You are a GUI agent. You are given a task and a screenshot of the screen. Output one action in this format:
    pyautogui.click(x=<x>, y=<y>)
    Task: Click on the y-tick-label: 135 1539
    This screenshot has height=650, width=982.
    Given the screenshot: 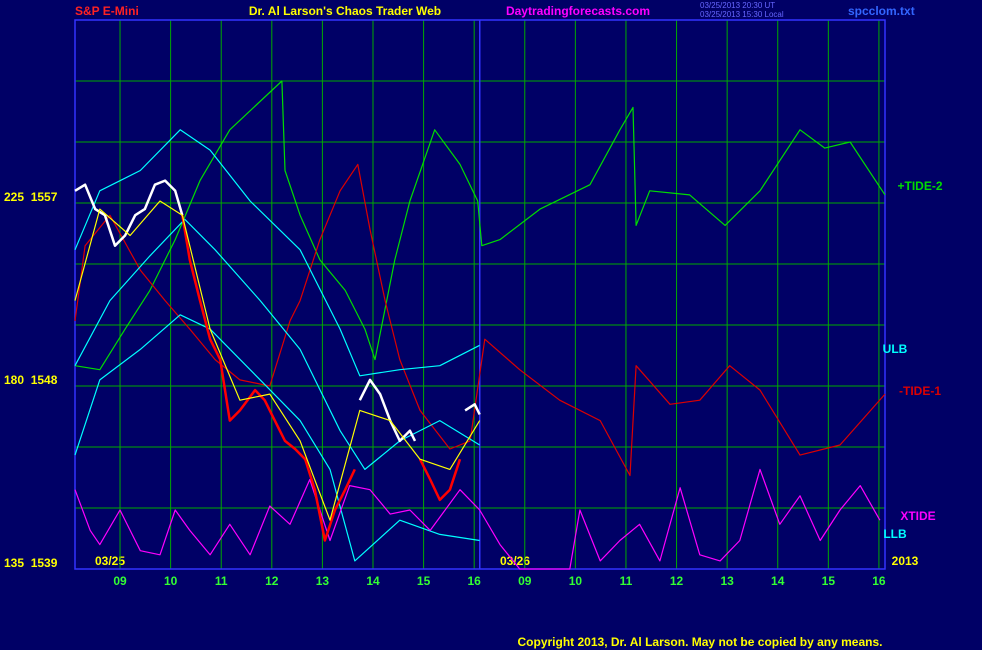 What is the action you would take?
    pyautogui.click(x=31, y=563)
    